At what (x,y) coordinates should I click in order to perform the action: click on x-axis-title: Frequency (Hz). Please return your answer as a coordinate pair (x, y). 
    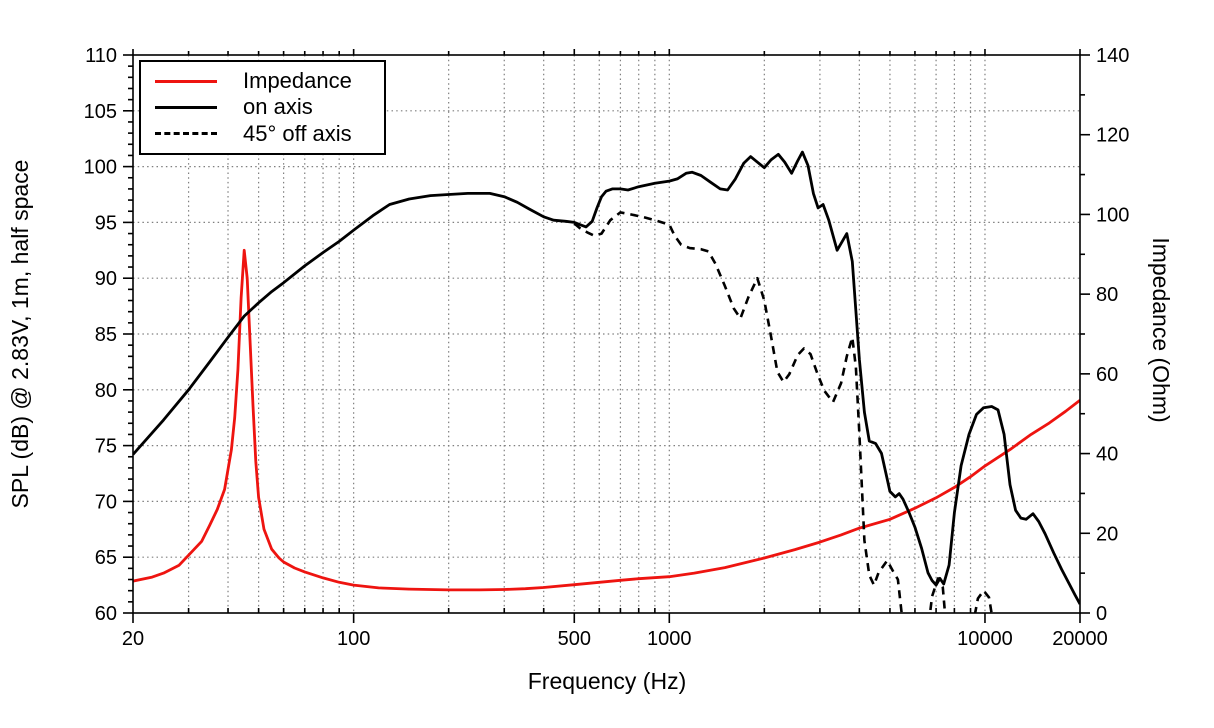
    Looking at the image, I should click on (607, 681).